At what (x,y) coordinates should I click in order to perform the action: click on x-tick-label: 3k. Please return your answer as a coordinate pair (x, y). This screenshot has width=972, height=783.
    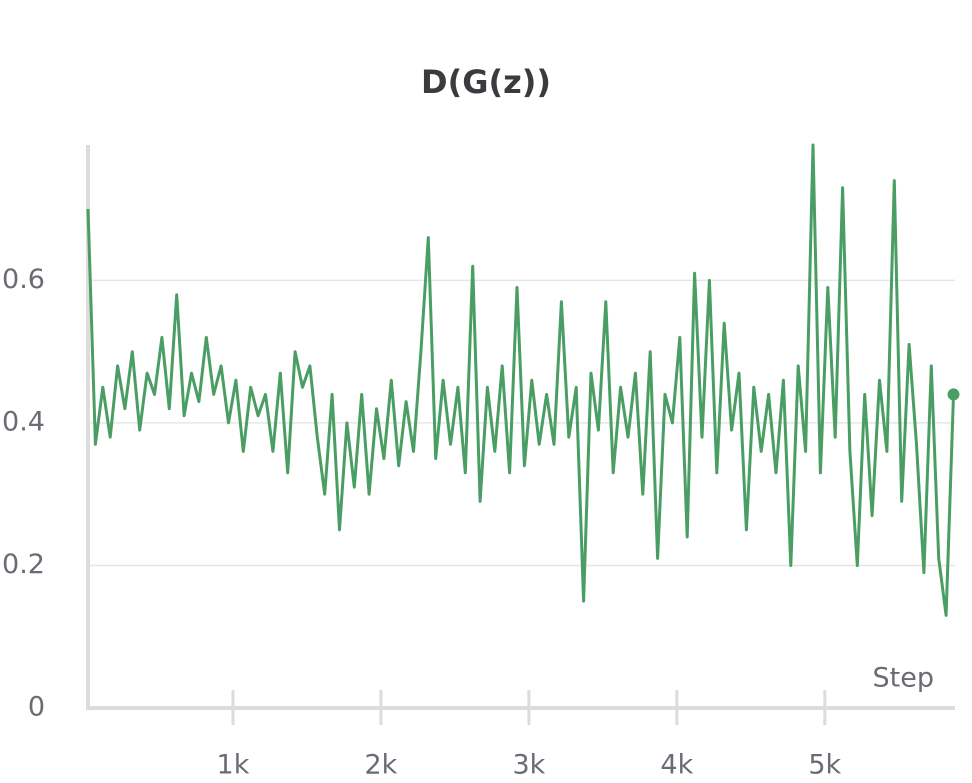
    Looking at the image, I should click on (528, 765).